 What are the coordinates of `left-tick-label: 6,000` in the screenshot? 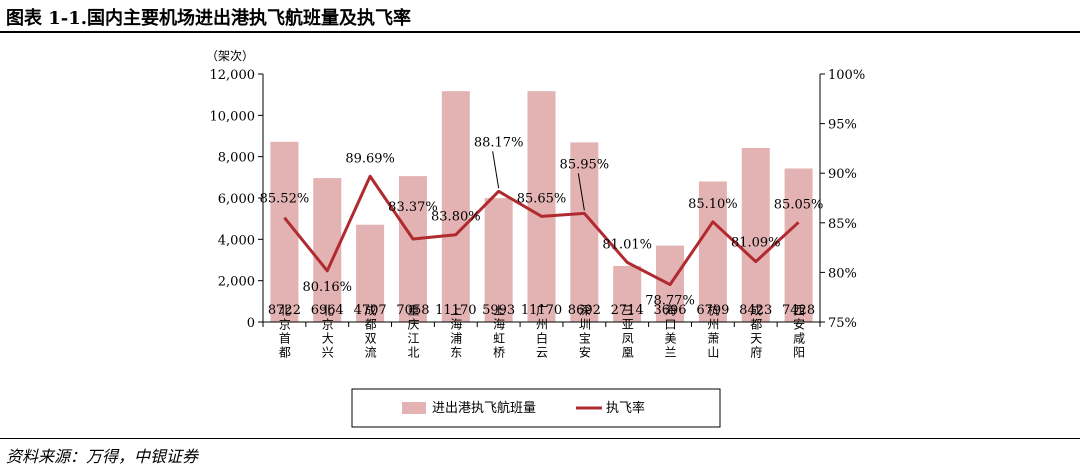 It's located at (236, 199).